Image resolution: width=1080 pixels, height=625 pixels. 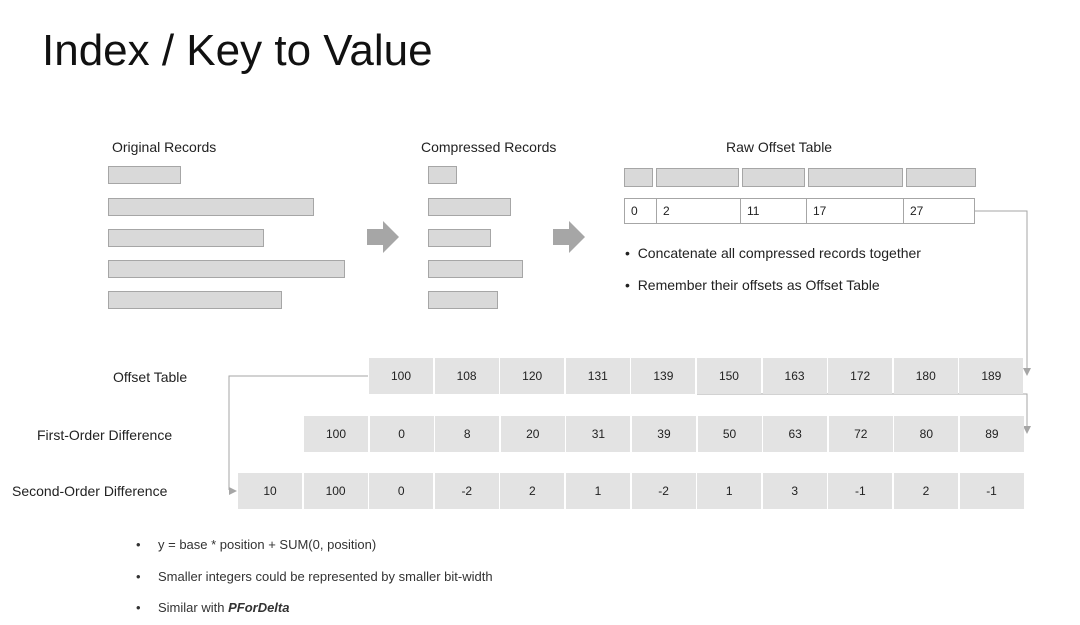 I want to click on bullet-text: Remember their offsets as Offset Table, so click(x=758, y=285).